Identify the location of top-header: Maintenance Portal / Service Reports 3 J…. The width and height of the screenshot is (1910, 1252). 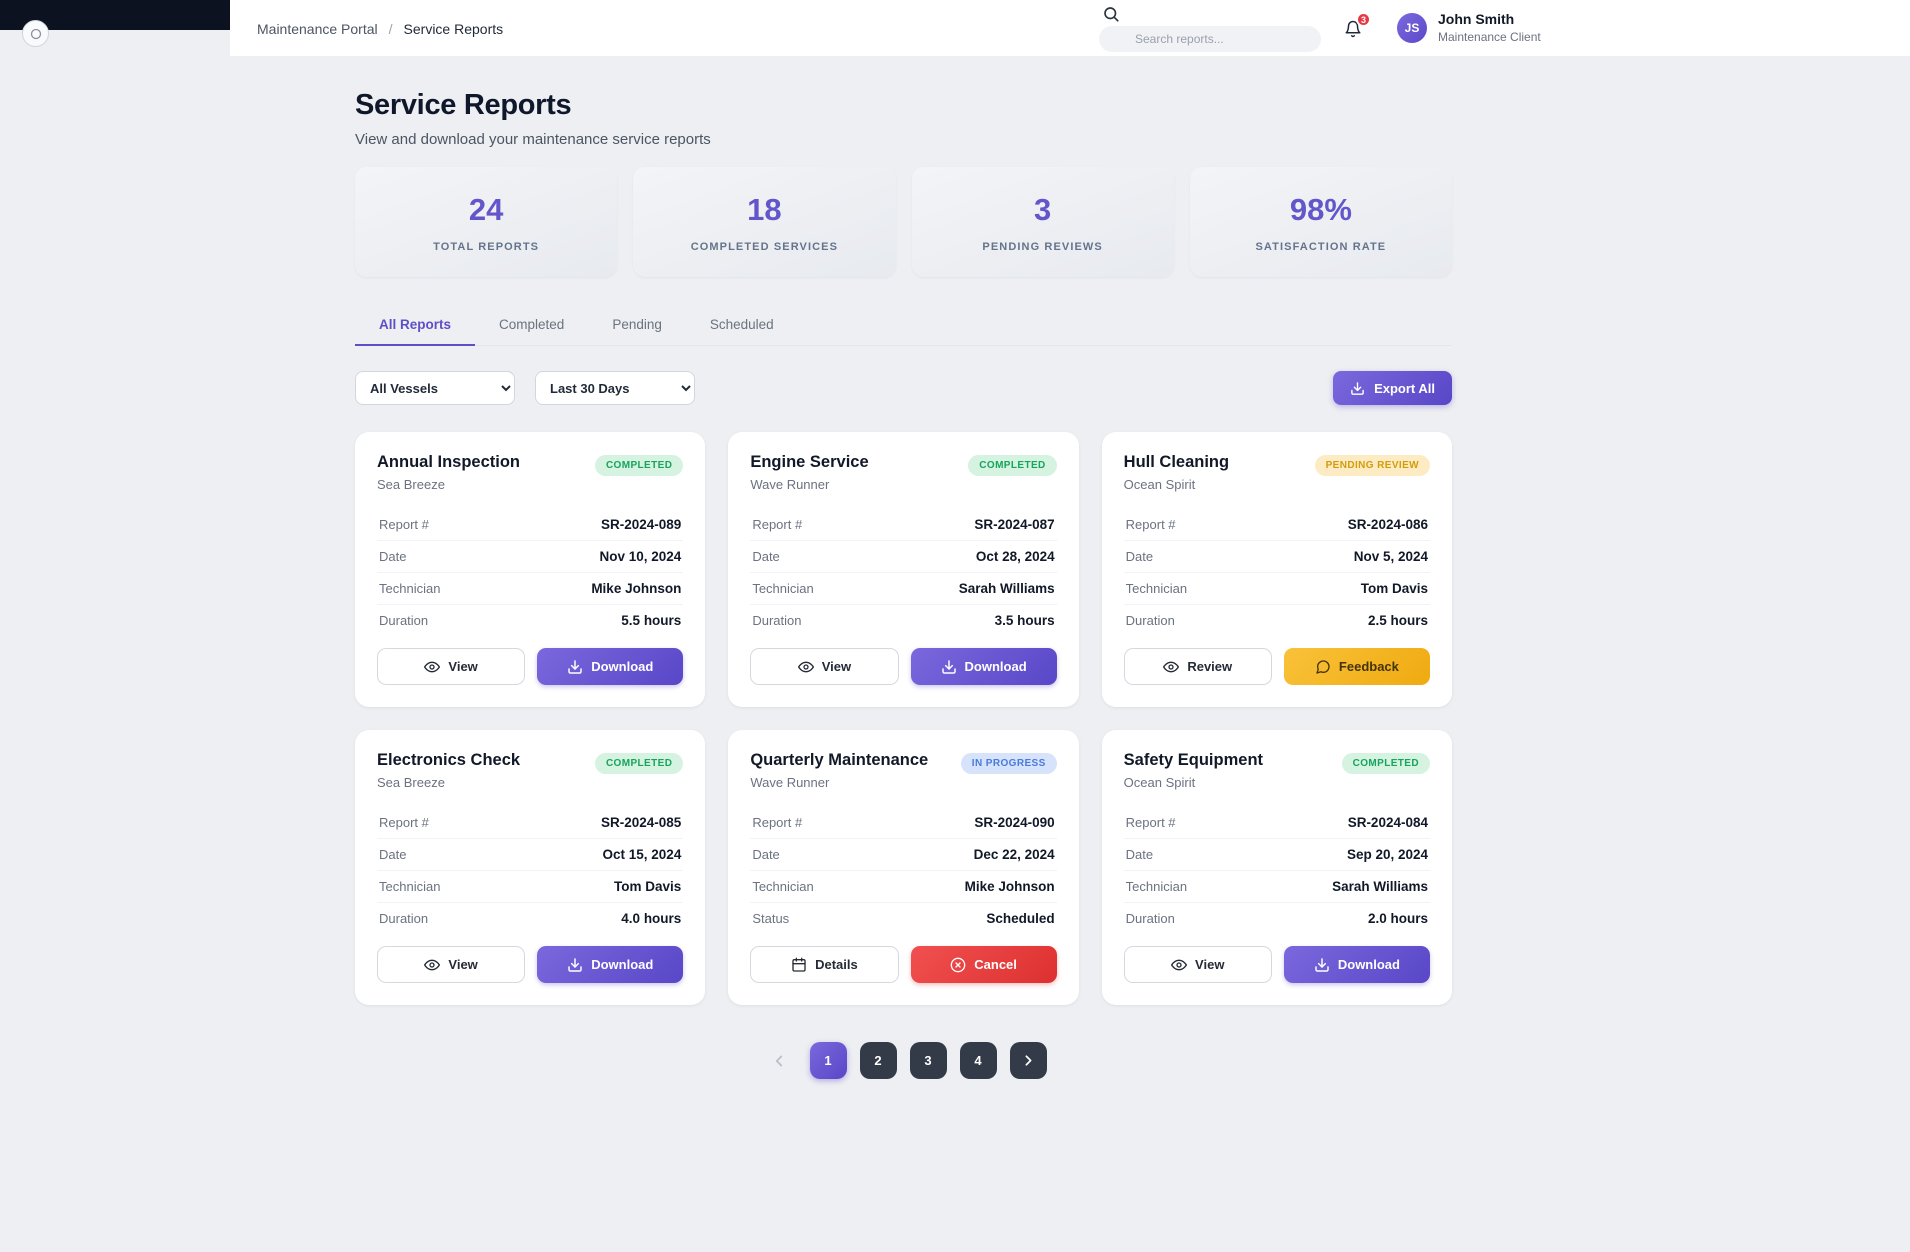
(1070, 28).